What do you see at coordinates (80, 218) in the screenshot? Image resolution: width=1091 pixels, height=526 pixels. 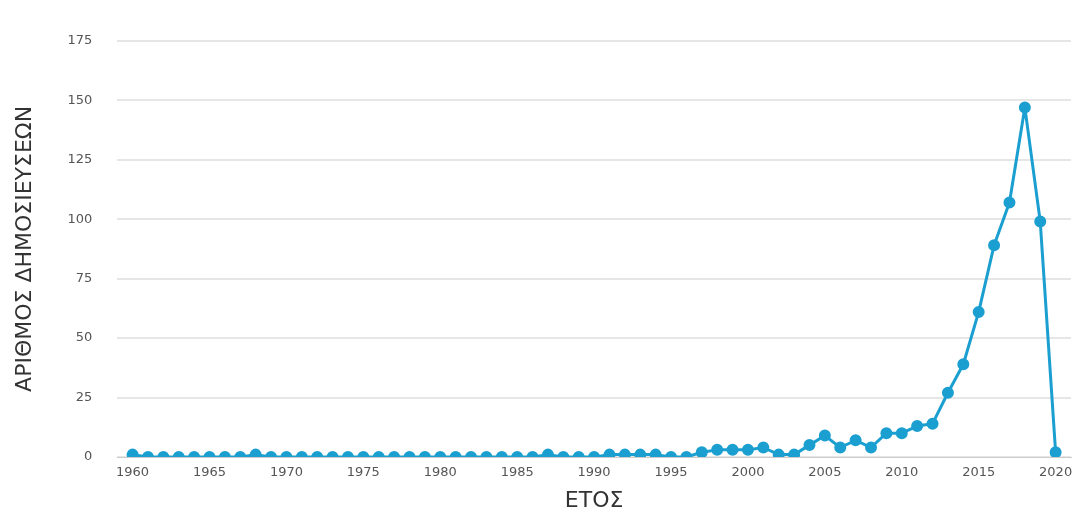 I see `y-tick-label: 100` at bounding box center [80, 218].